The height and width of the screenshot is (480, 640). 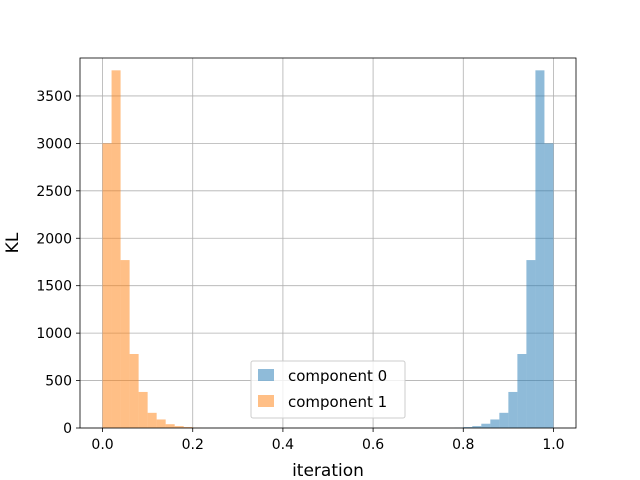 What do you see at coordinates (373, 445) in the screenshot?
I see `x-tick-label: 0.6` at bounding box center [373, 445].